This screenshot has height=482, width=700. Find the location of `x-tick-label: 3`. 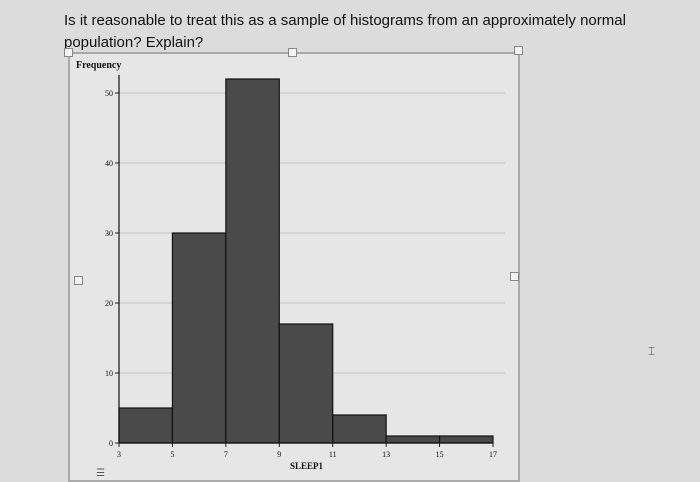

x-tick-label: 3 is located at coordinates (119, 454).